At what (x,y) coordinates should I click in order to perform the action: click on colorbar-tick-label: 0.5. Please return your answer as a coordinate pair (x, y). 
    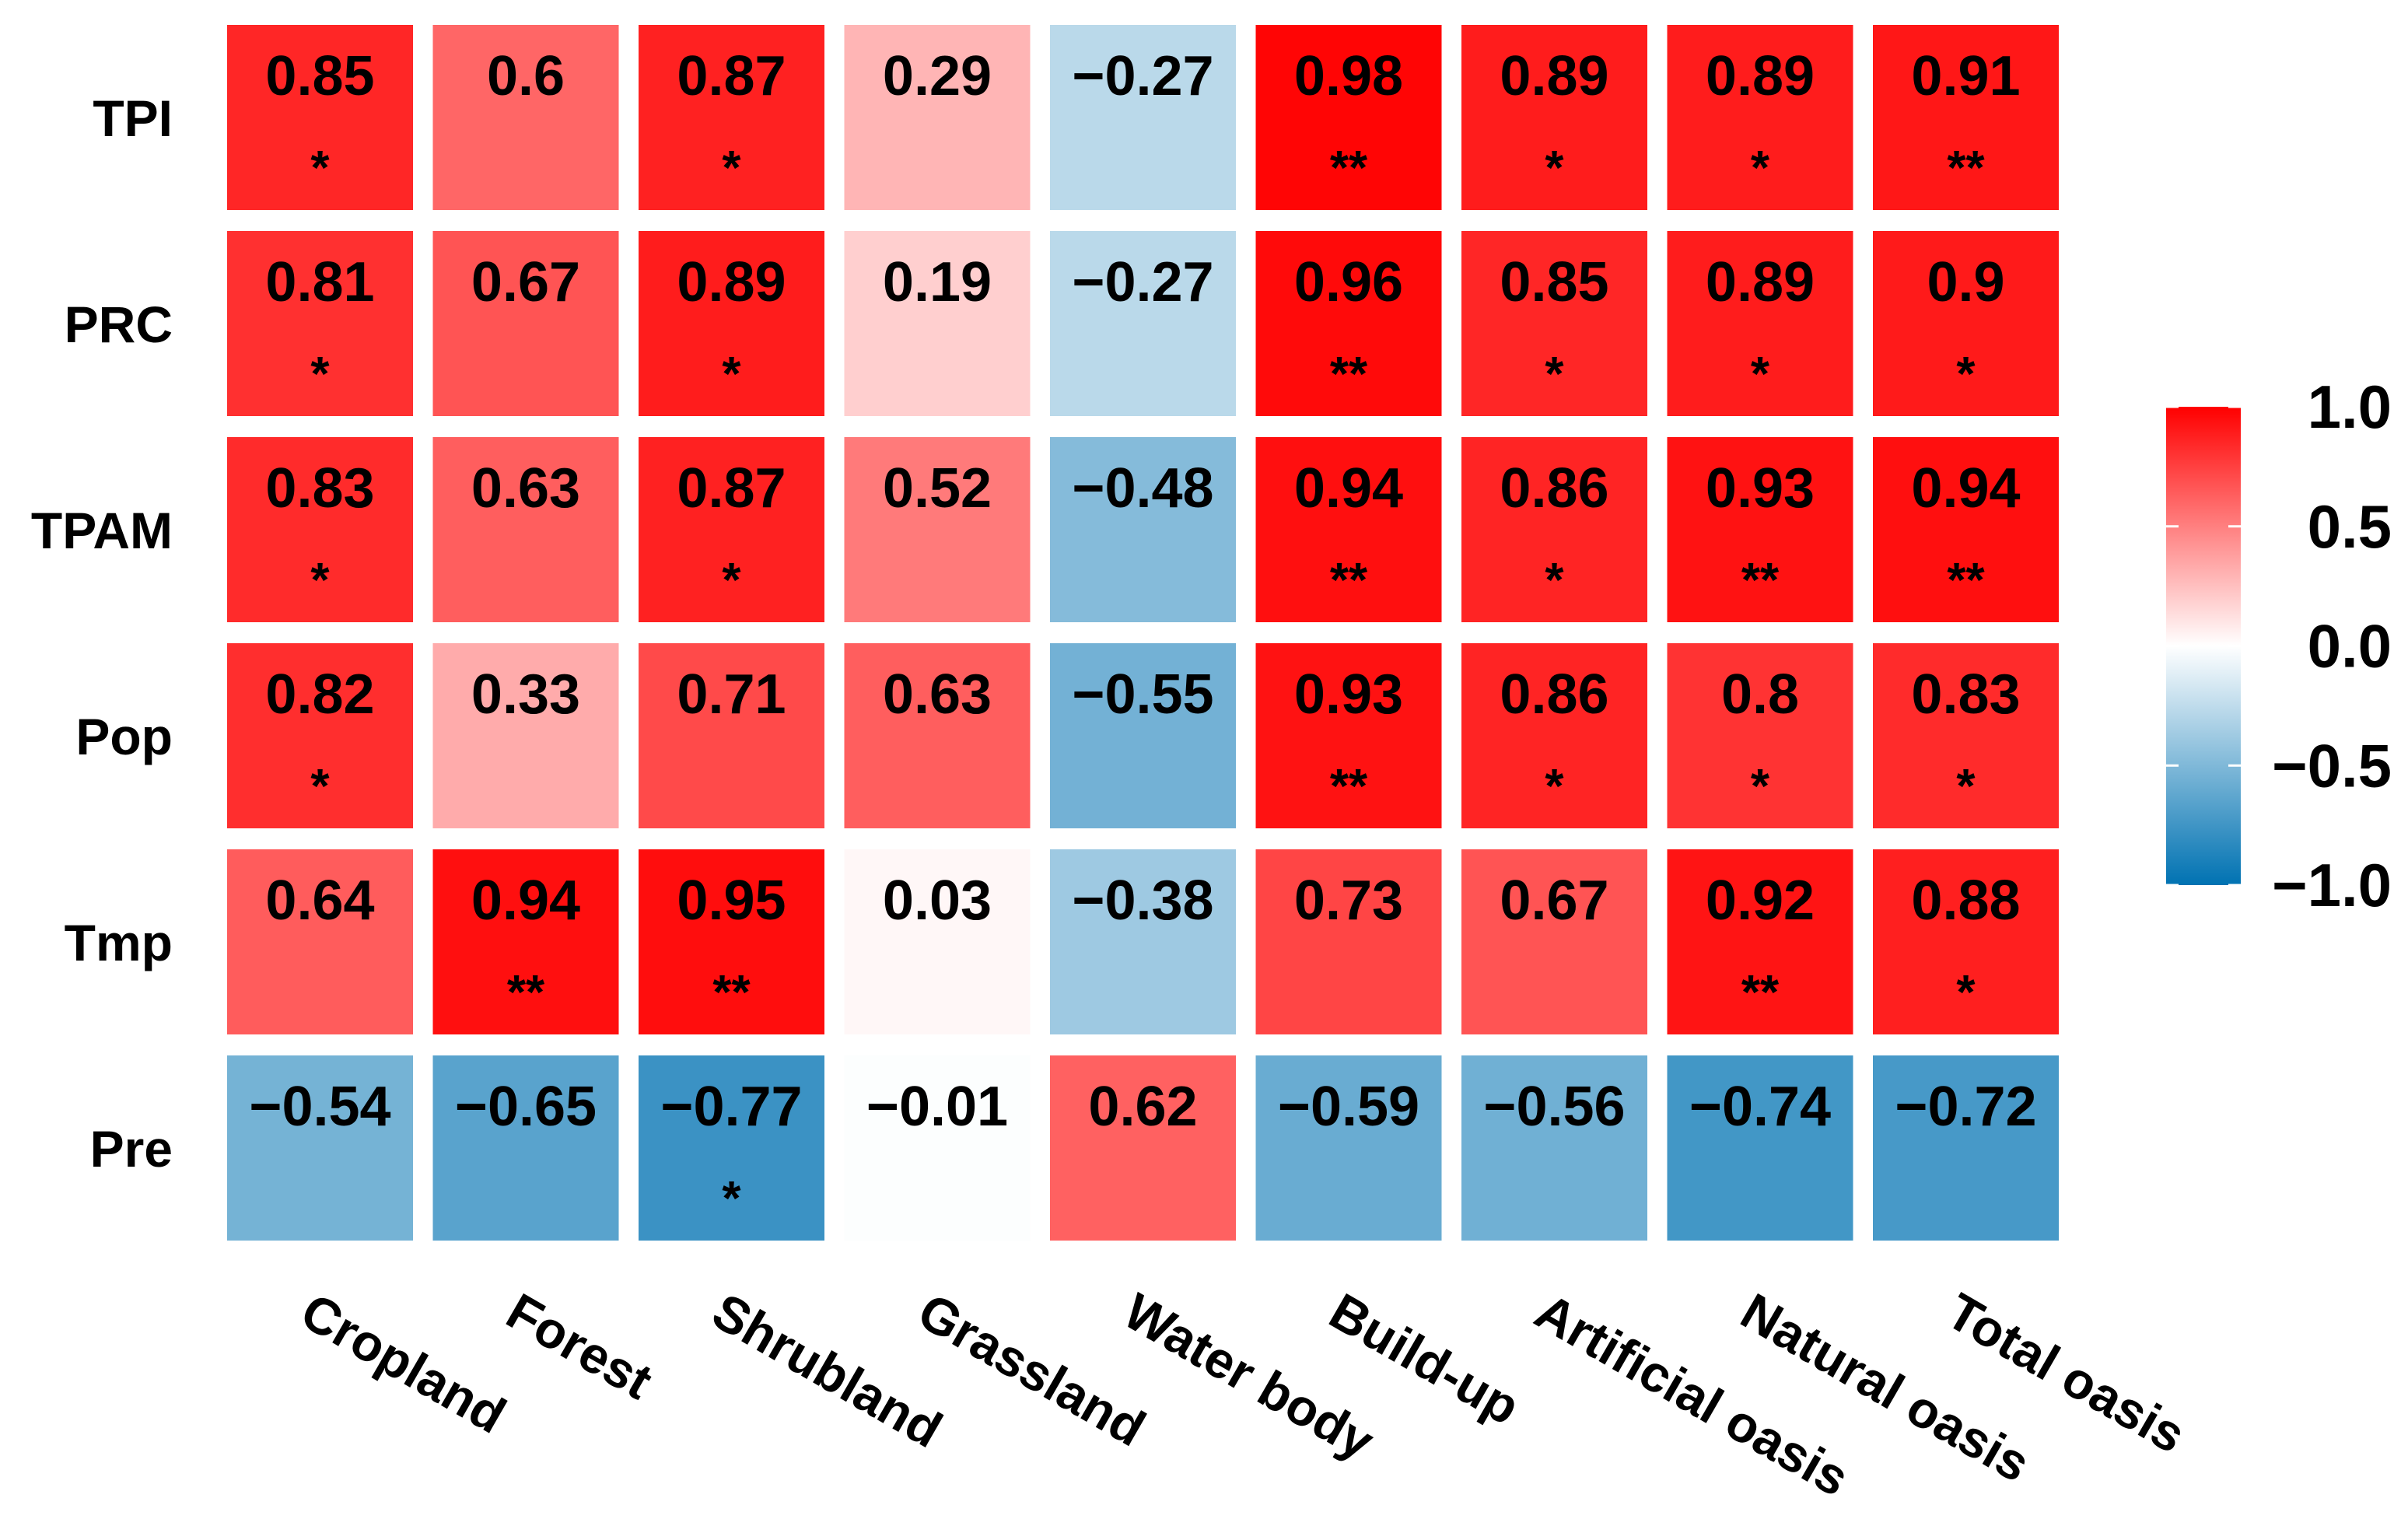
    Looking at the image, I should click on (2350, 526).